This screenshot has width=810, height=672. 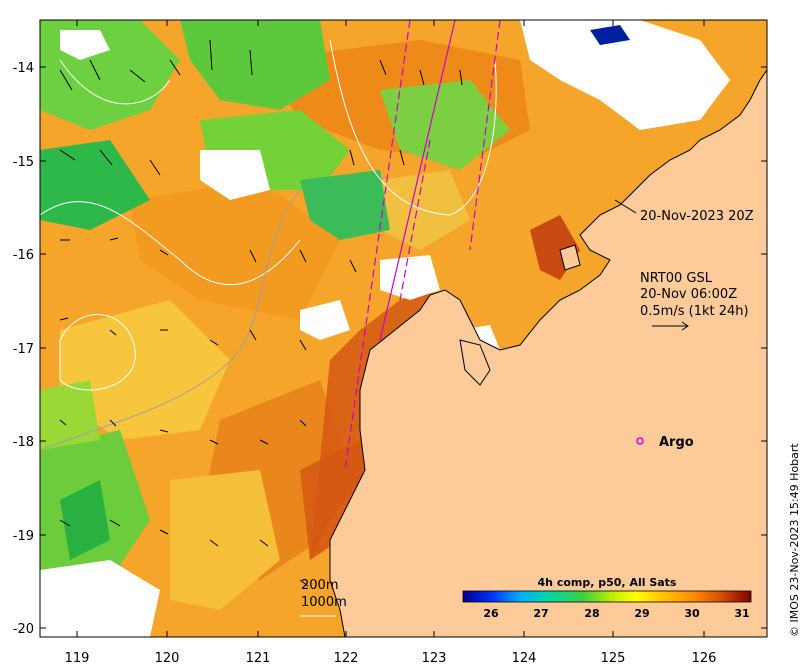 I want to click on y-tick-label: -17, so click(x=23, y=349).